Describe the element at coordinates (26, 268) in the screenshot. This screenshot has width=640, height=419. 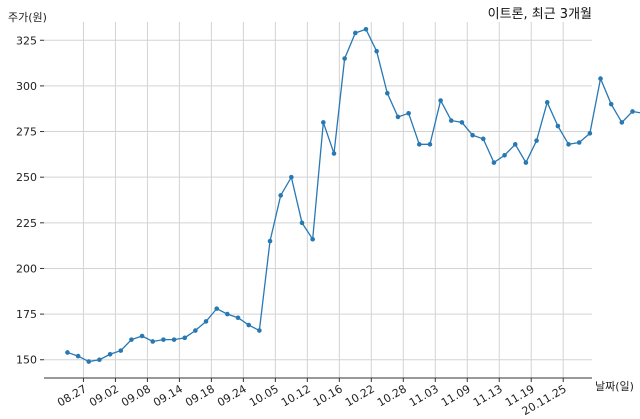
I see `y-tick-label-2: 200` at that location.